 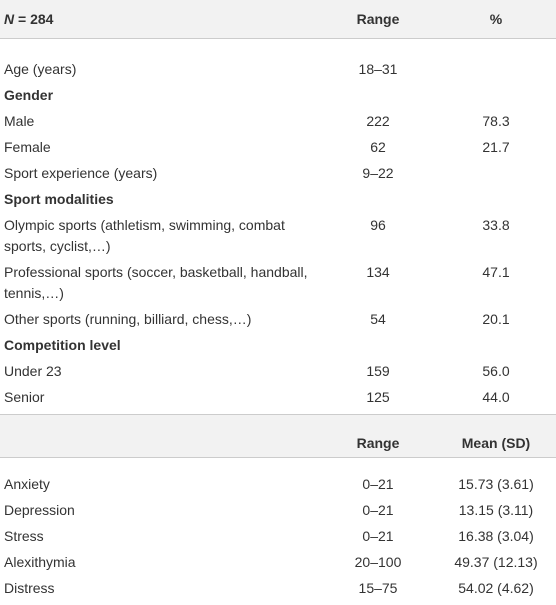 I want to click on table-row: Gender, so click(x=278, y=95).